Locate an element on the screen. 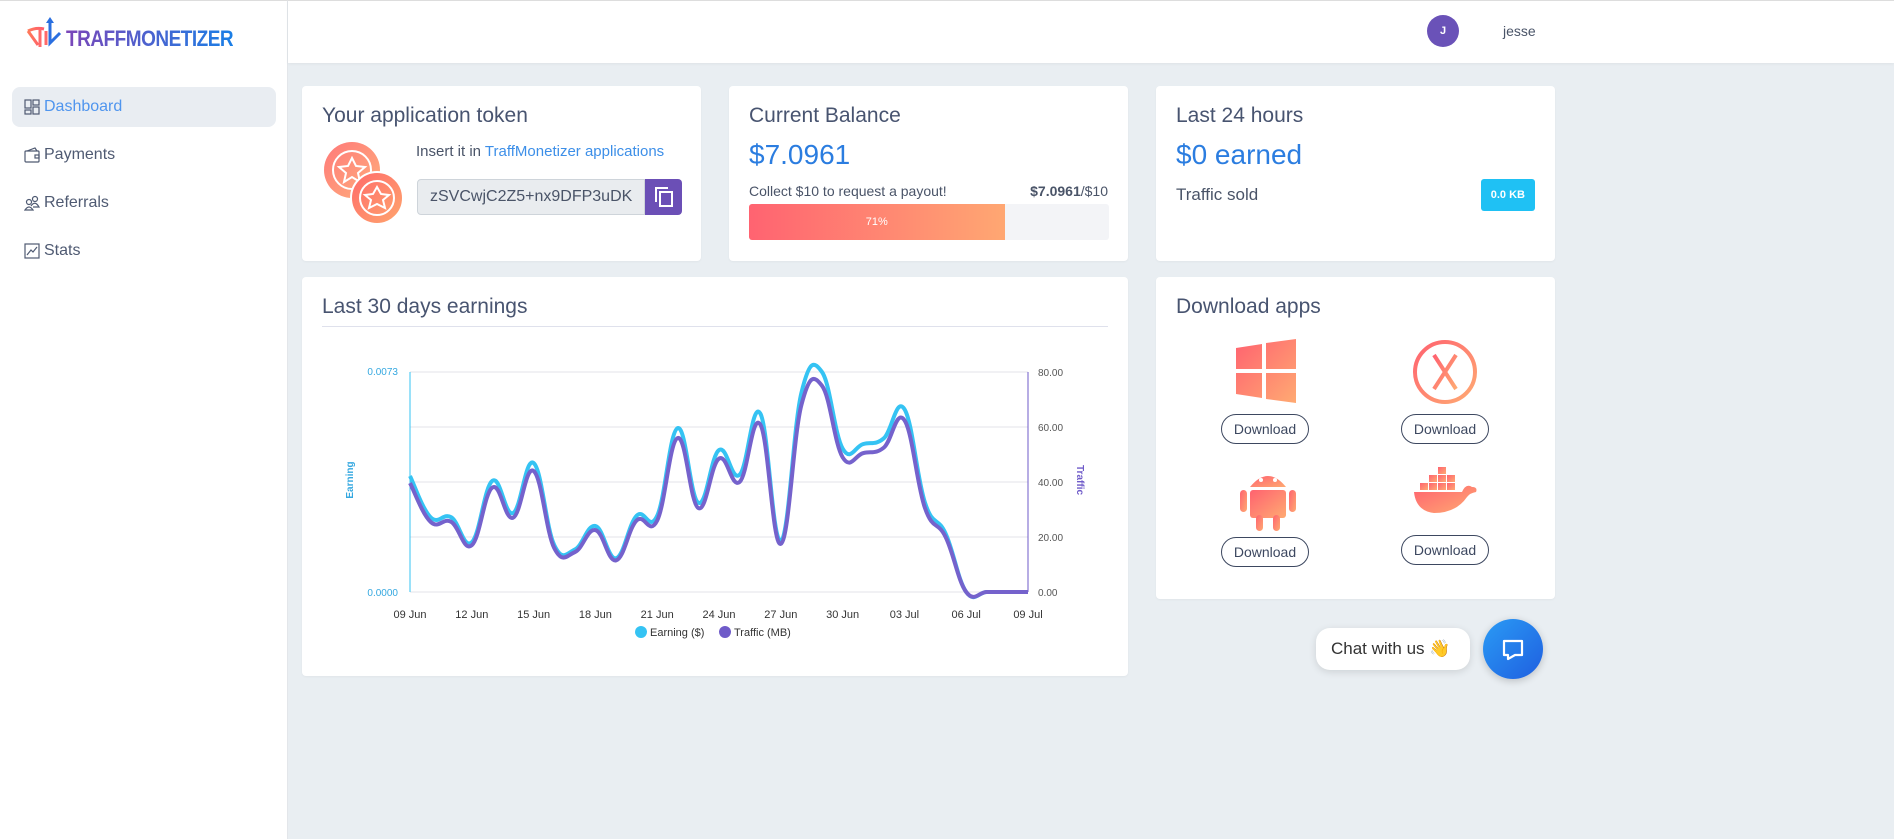  download-windows-button: Download is located at coordinates (1265, 429).